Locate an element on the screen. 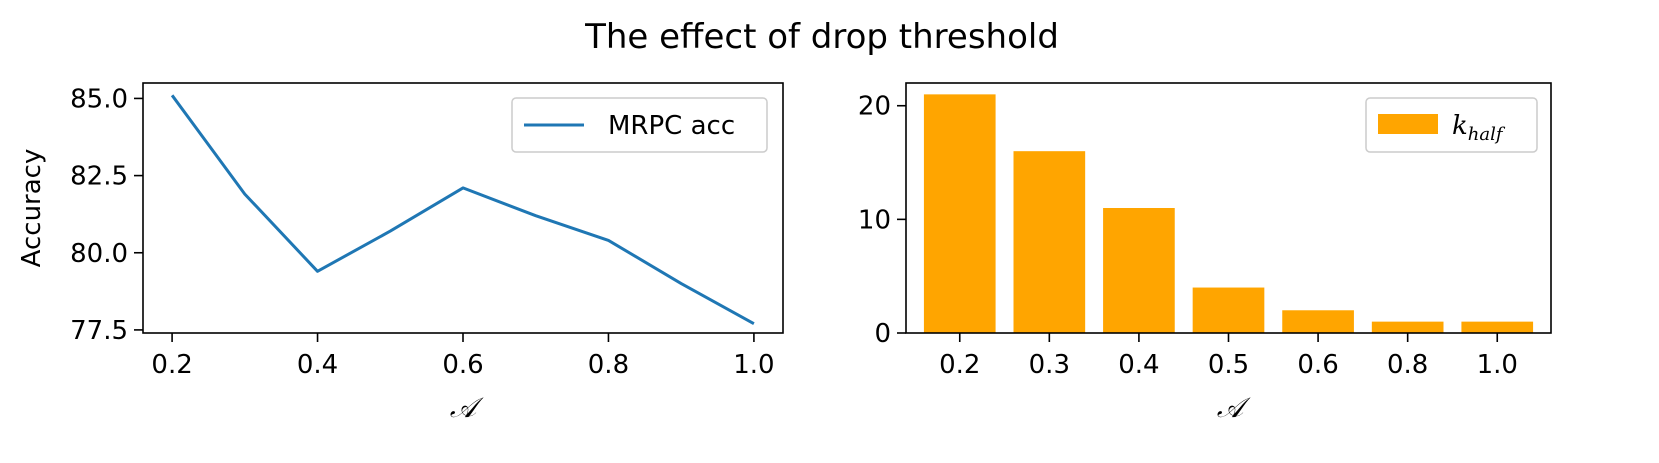  bar-0.8 is located at coordinates (1407, 327).